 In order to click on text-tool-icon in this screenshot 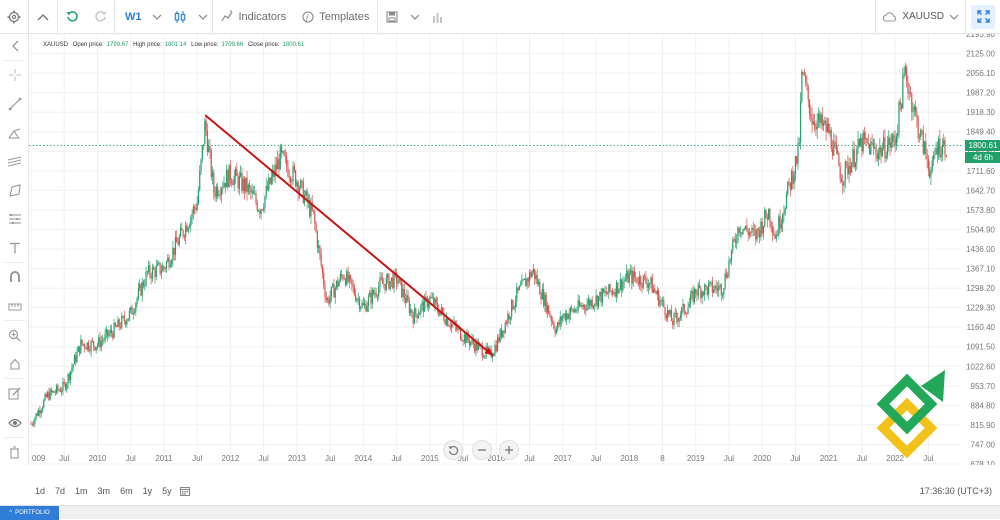, I will do `click(14, 248)`.